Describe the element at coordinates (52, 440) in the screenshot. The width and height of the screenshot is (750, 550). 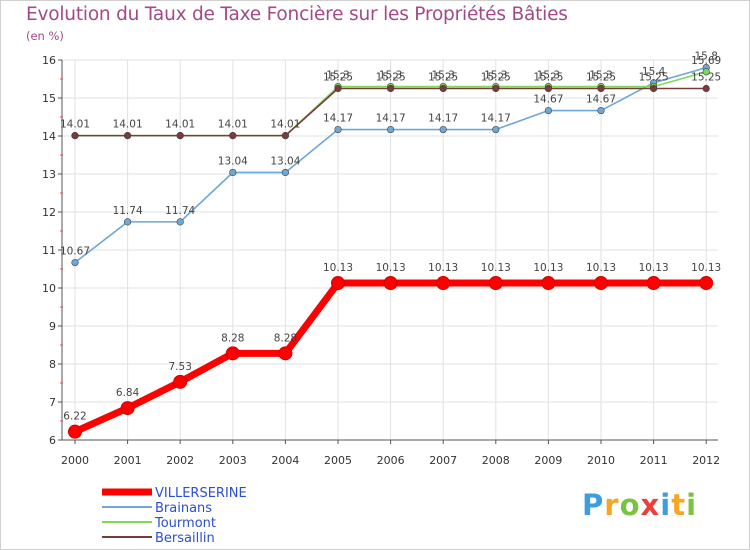
I see `y-tick-label: 6` at that location.